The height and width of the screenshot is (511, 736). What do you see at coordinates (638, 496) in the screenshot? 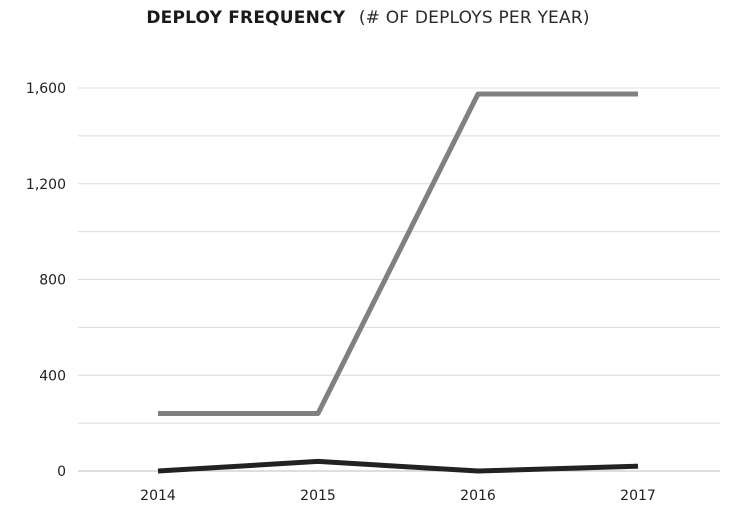
I see `x-tick-label: 2017` at bounding box center [638, 496].